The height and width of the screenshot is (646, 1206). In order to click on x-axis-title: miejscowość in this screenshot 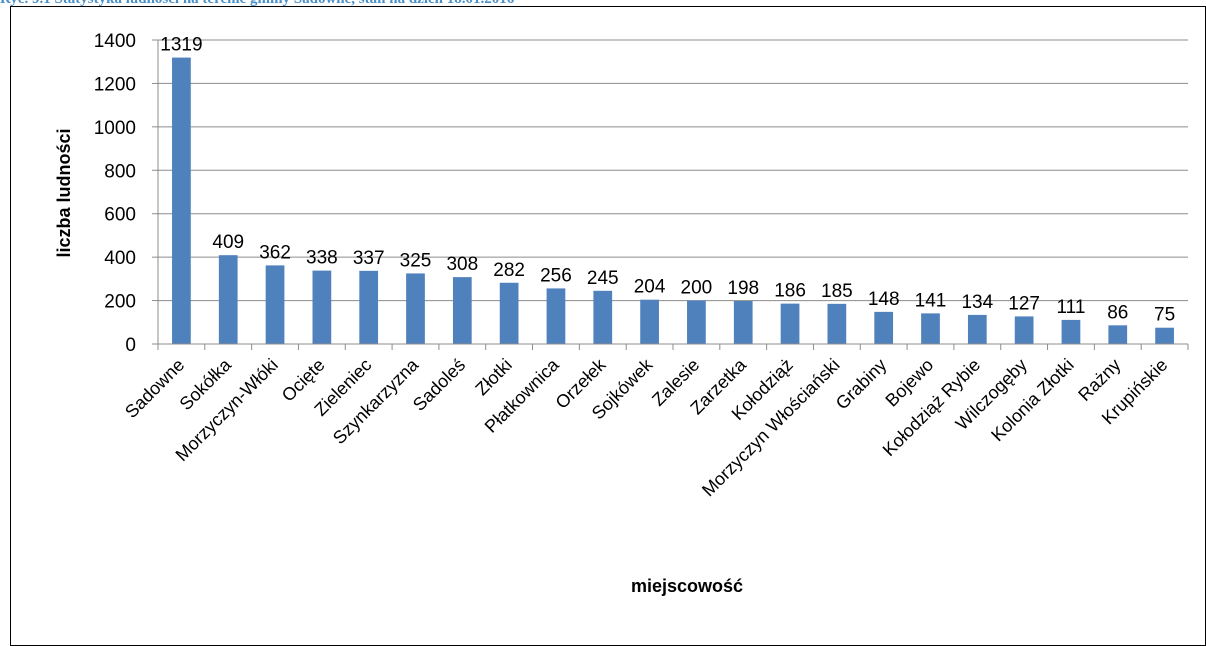, I will do `click(687, 586)`.